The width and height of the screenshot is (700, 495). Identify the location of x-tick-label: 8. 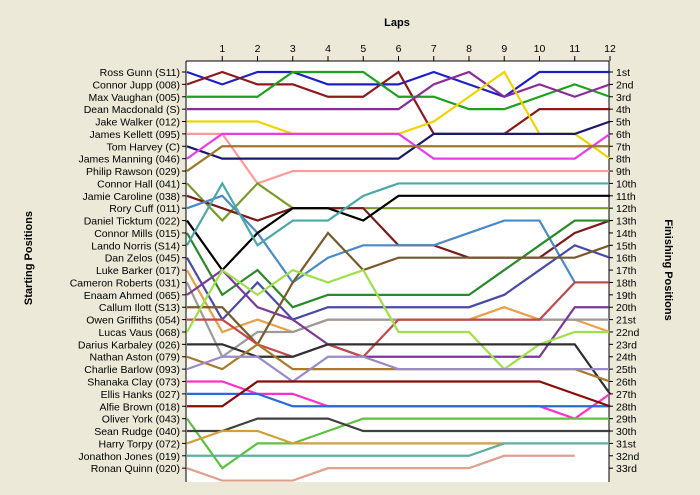
(469, 49).